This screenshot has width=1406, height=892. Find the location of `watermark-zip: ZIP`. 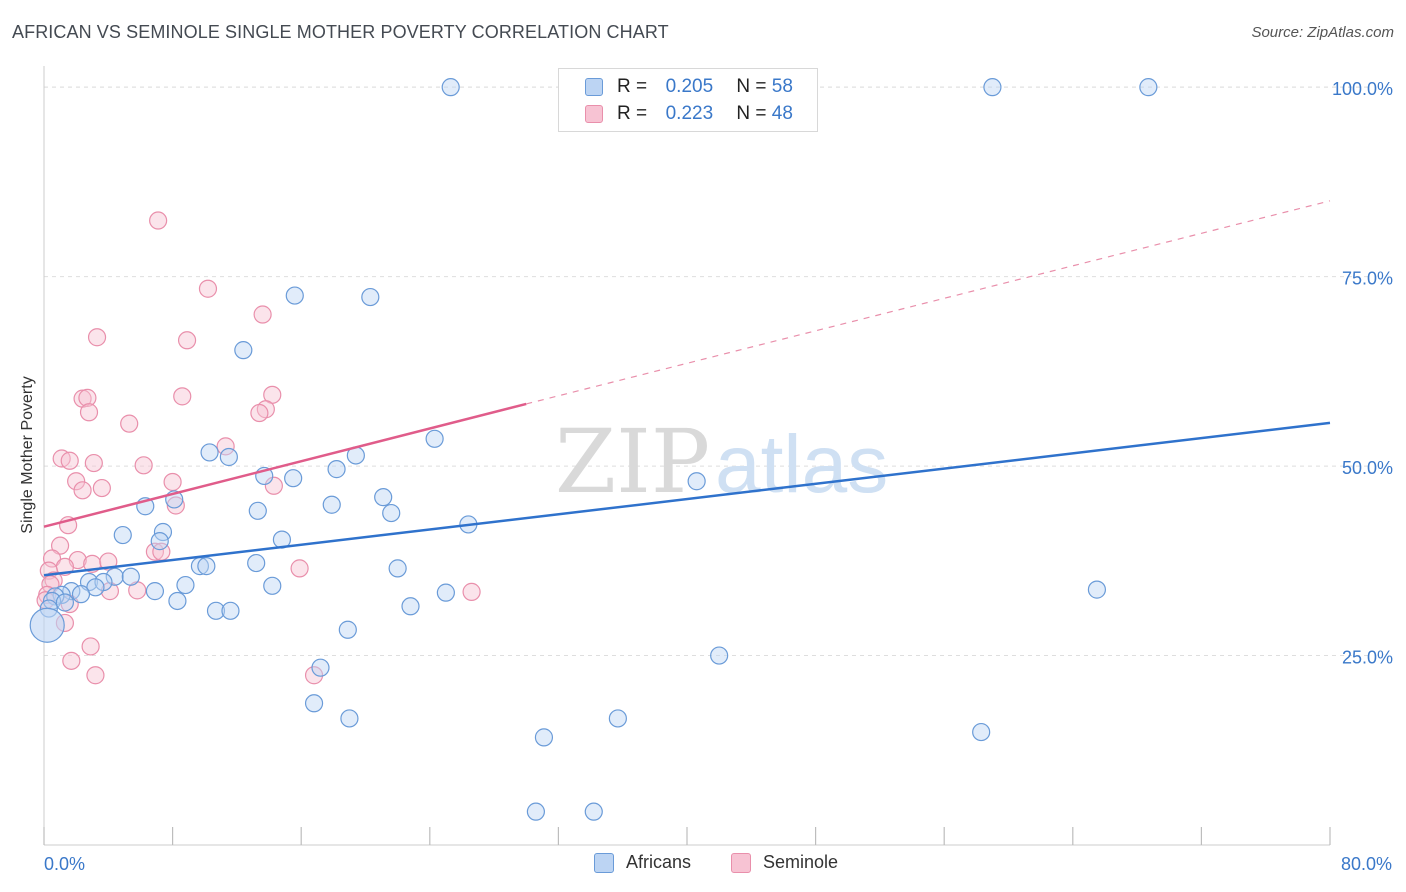

watermark-zip: ZIP is located at coordinates (632, 461).